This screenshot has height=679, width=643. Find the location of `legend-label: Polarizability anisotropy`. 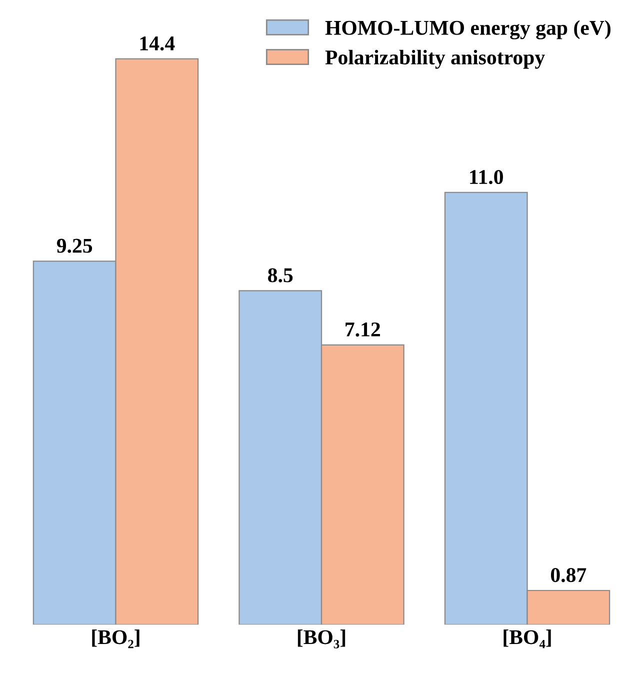

legend-label: Polarizability anisotropy is located at coordinates (435, 59).